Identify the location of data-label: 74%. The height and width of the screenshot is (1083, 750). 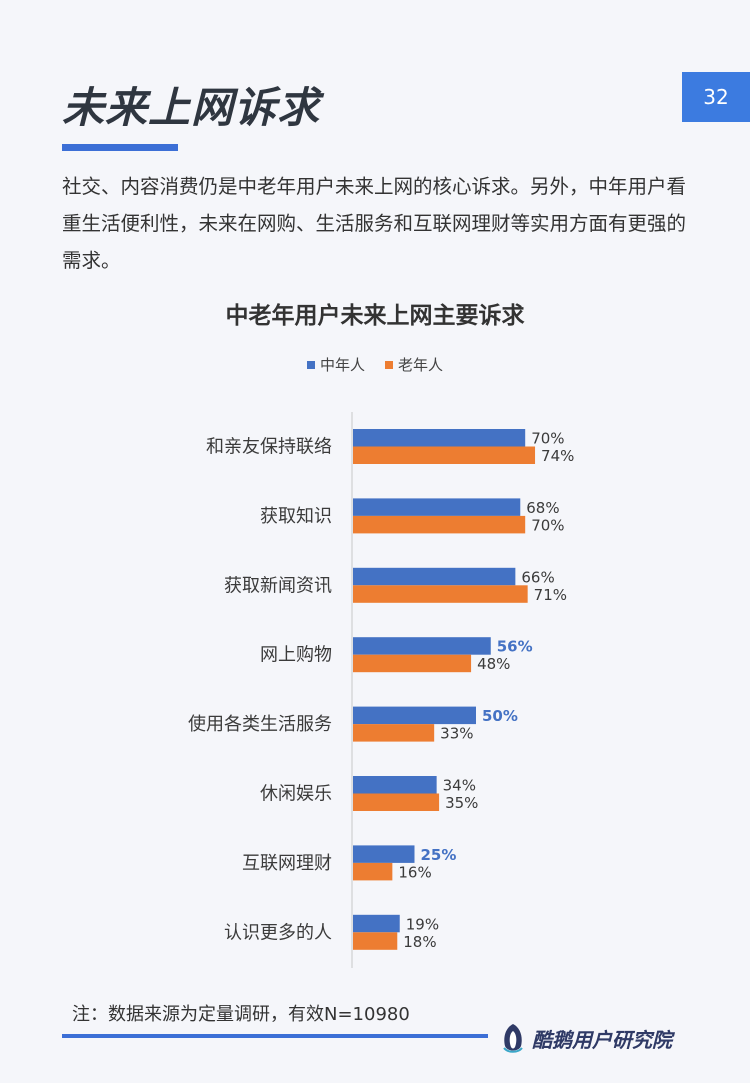
(557, 456).